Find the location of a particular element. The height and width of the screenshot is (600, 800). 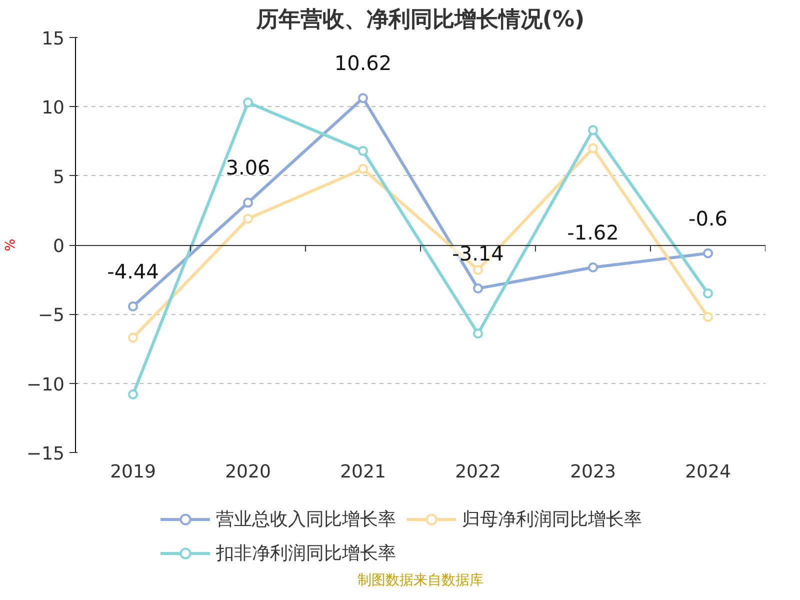

data-label: 3.06 is located at coordinates (248, 168).